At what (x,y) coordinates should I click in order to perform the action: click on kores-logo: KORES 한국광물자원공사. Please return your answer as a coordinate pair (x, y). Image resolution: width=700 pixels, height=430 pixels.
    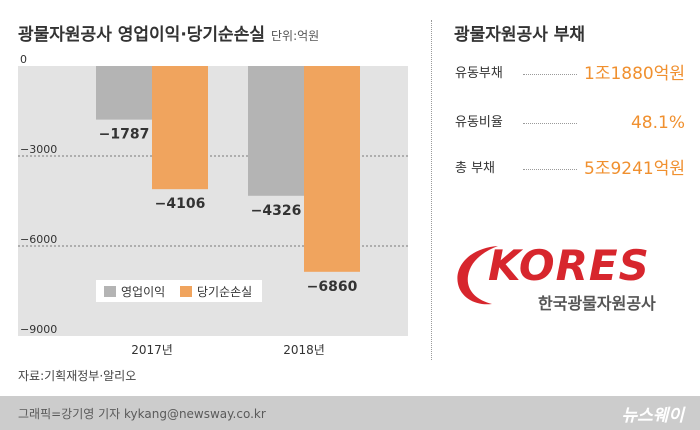
    Looking at the image, I should click on (569, 280).